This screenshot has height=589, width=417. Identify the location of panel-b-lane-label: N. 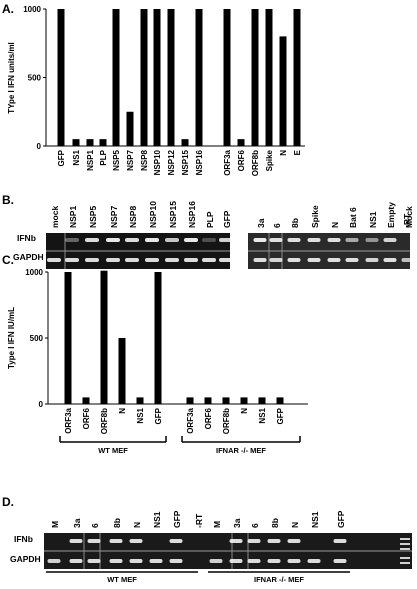
(335, 225).